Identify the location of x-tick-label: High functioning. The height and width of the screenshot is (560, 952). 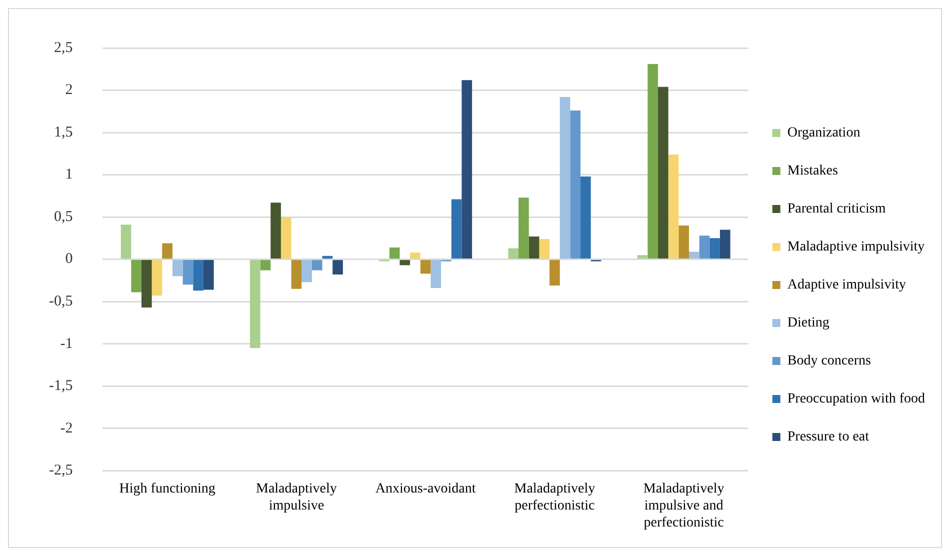
(167, 489).